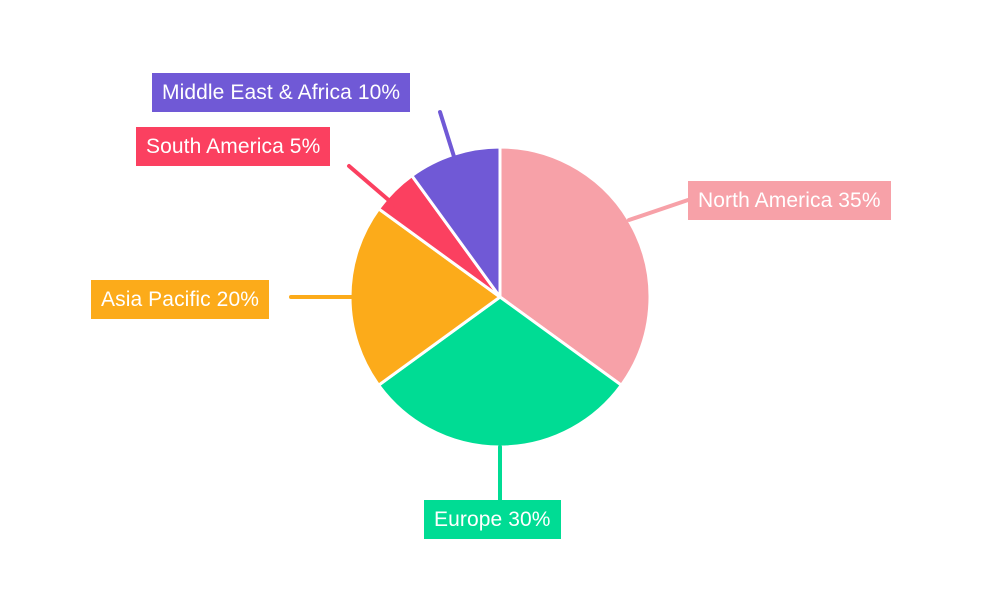 This screenshot has width=1000, height=600. I want to click on pie-label-text: South America 5%, so click(233, 146).